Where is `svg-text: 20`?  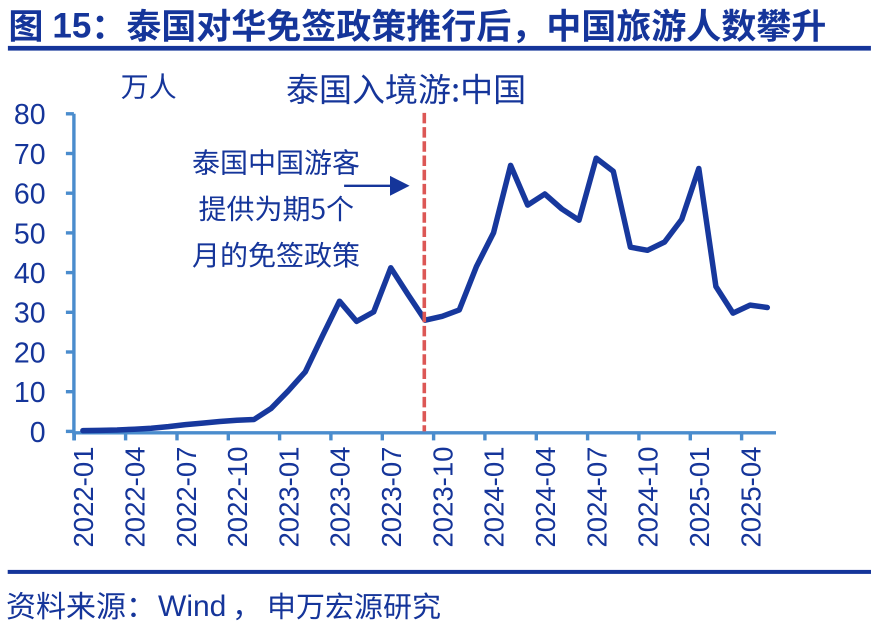 svg-text: 20 is located at coordinates (30, 353).